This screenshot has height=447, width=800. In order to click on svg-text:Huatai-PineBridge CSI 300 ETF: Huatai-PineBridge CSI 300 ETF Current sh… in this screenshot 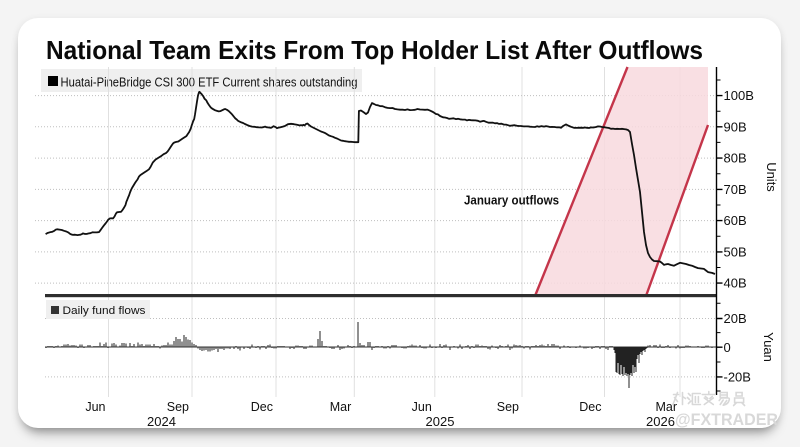, I will do `click(209, 83)`.